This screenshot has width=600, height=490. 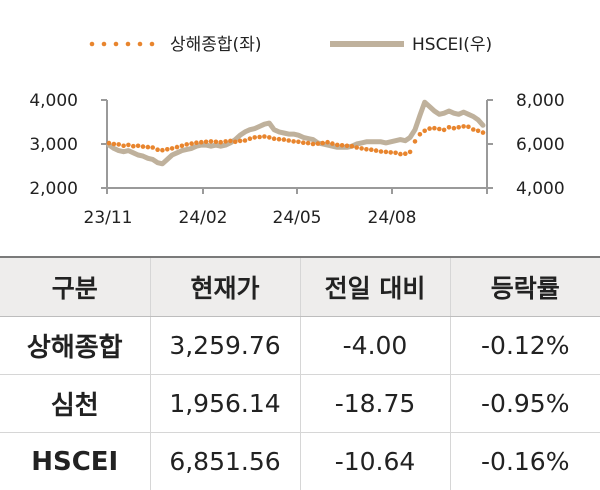 I want to click on x-tick-label: 23/11, so click(x=108, y=218).